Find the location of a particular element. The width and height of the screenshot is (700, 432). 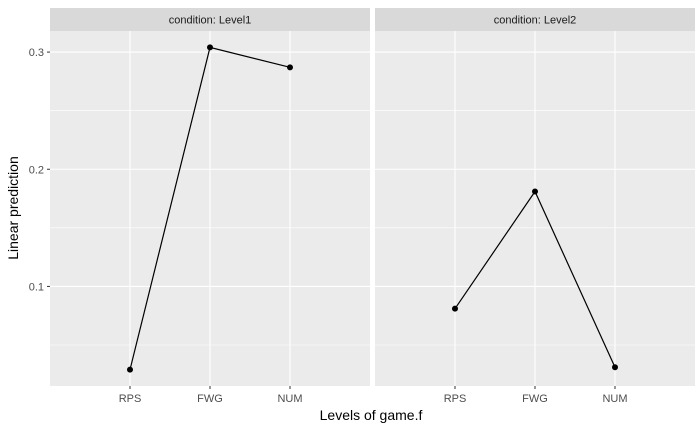

y-axis-title: Linear prediction is located at coordinates (13, 208).